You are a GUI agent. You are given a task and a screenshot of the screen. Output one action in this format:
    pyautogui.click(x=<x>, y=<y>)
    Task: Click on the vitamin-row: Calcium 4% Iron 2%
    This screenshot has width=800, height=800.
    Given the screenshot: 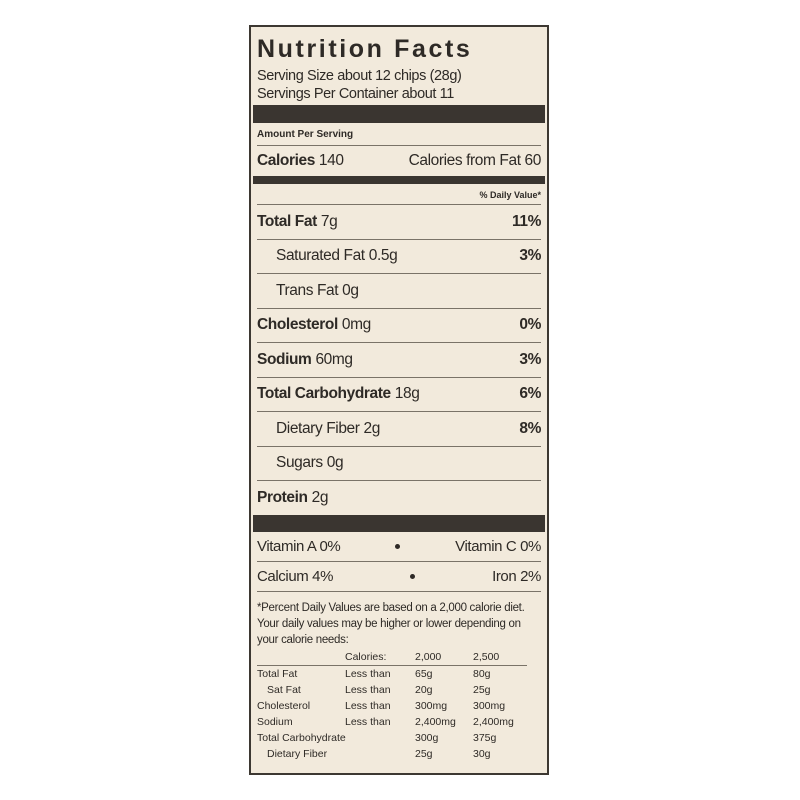 What is the action you would take?
    pyautogui.click(x=399, y=577)
    